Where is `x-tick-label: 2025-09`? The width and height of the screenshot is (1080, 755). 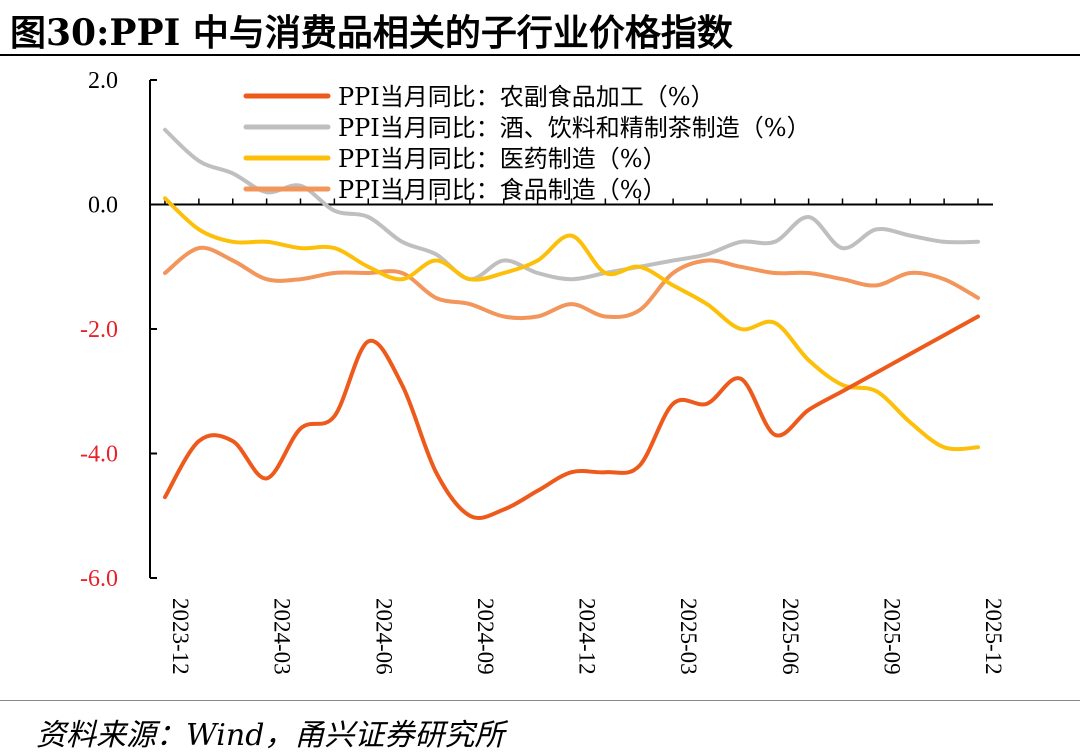
x-tick-label: 2025-09 is located at coordinates (891, 636).